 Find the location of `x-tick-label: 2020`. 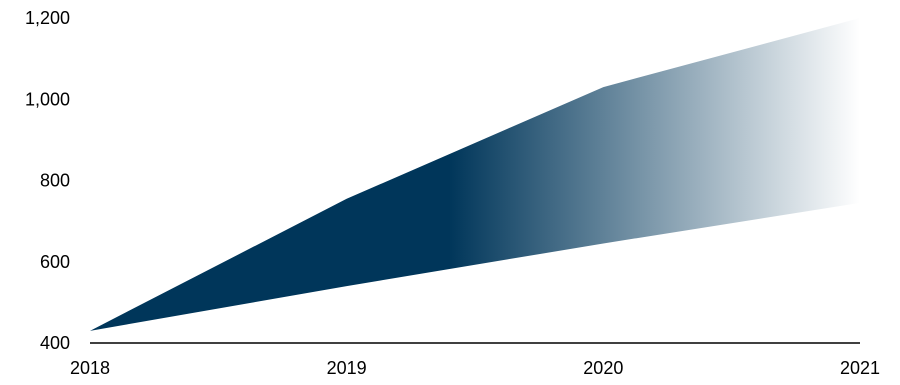

x-tick-label: 2020 is located at coordinates (603, 368).